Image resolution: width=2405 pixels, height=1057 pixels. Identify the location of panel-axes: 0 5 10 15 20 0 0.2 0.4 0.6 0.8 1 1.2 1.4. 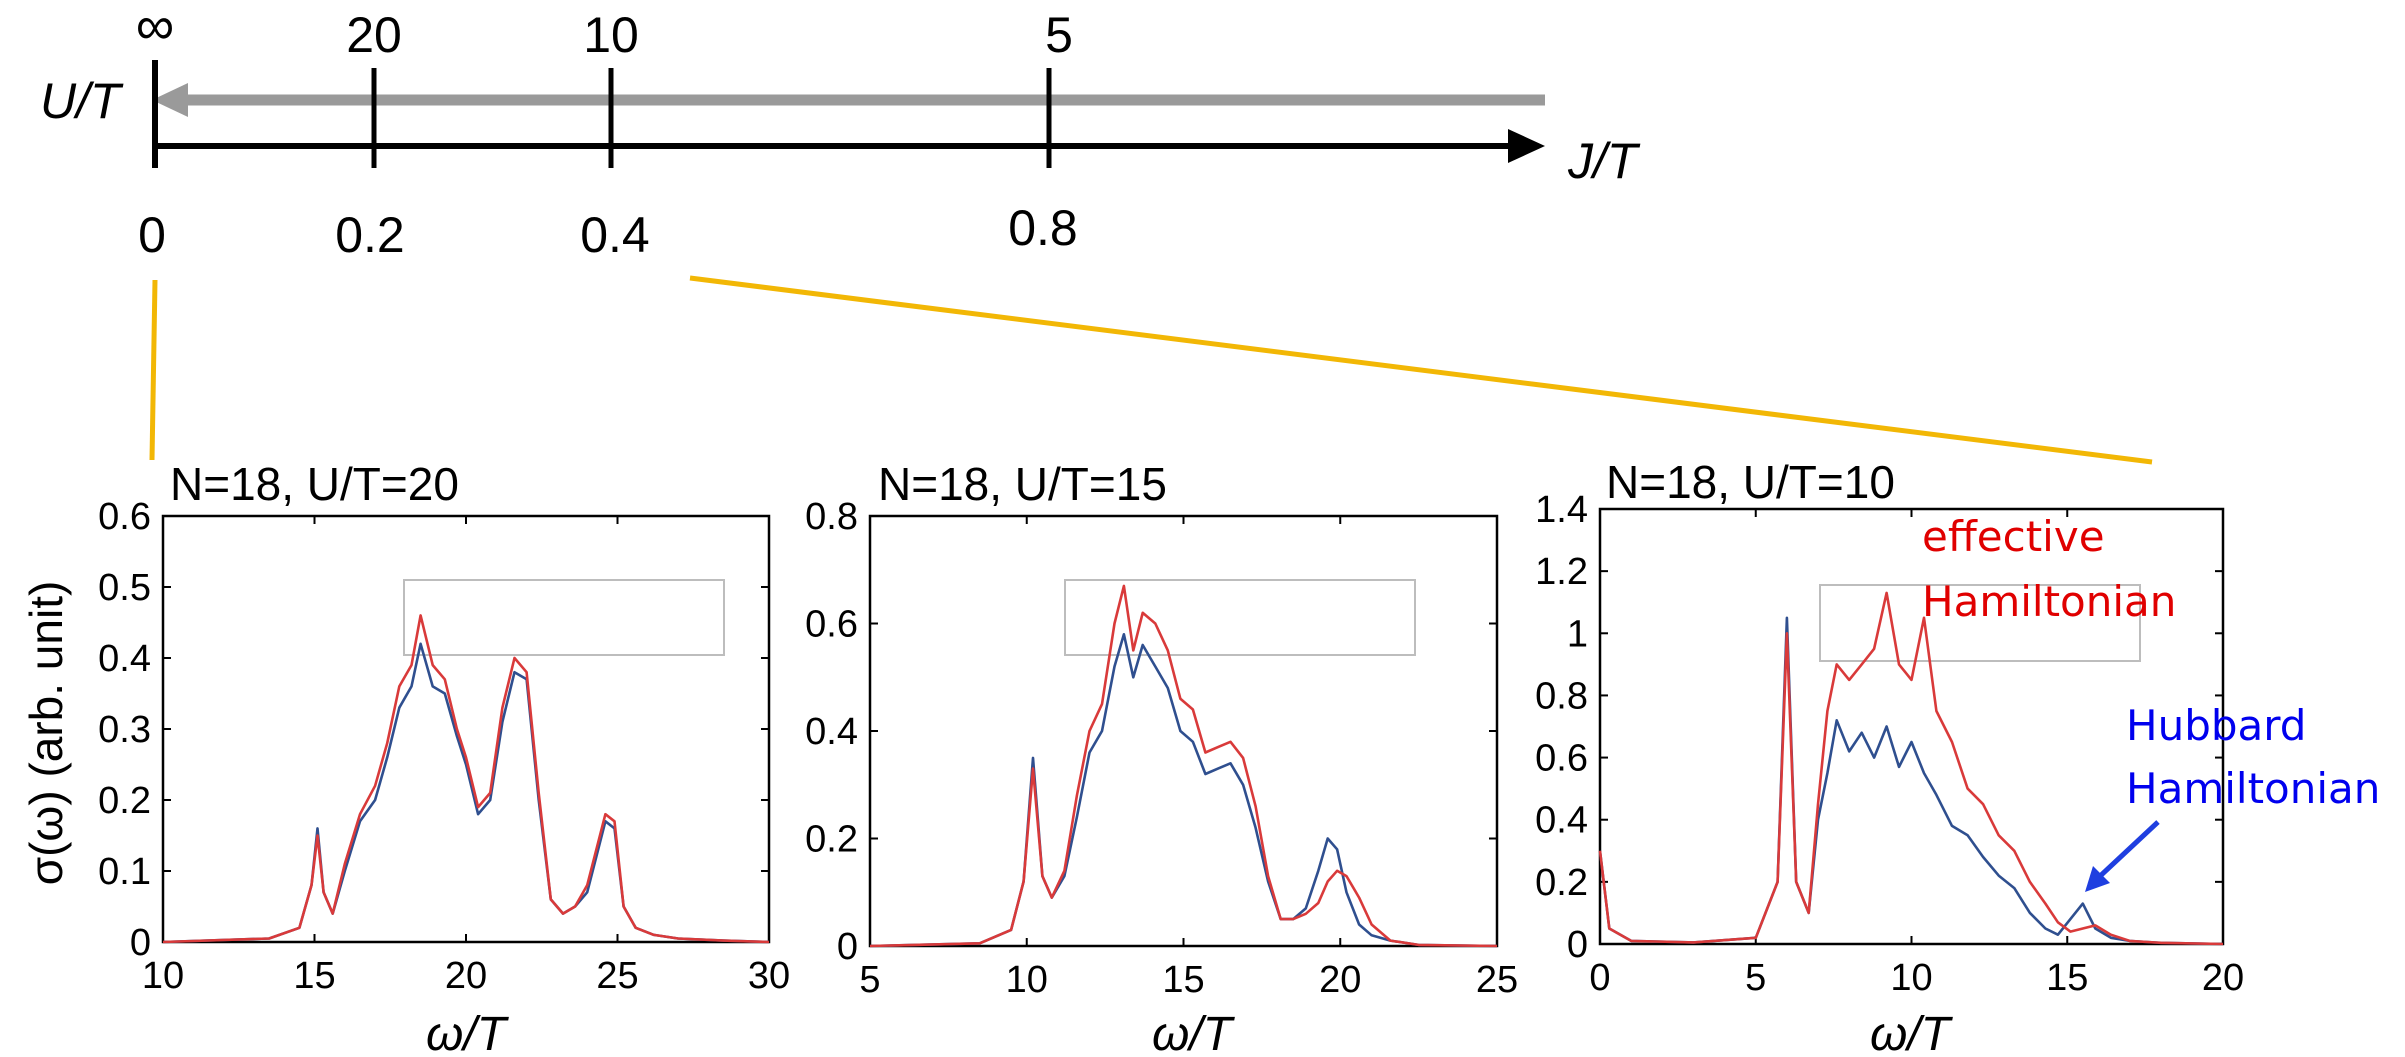
(1889, 744).